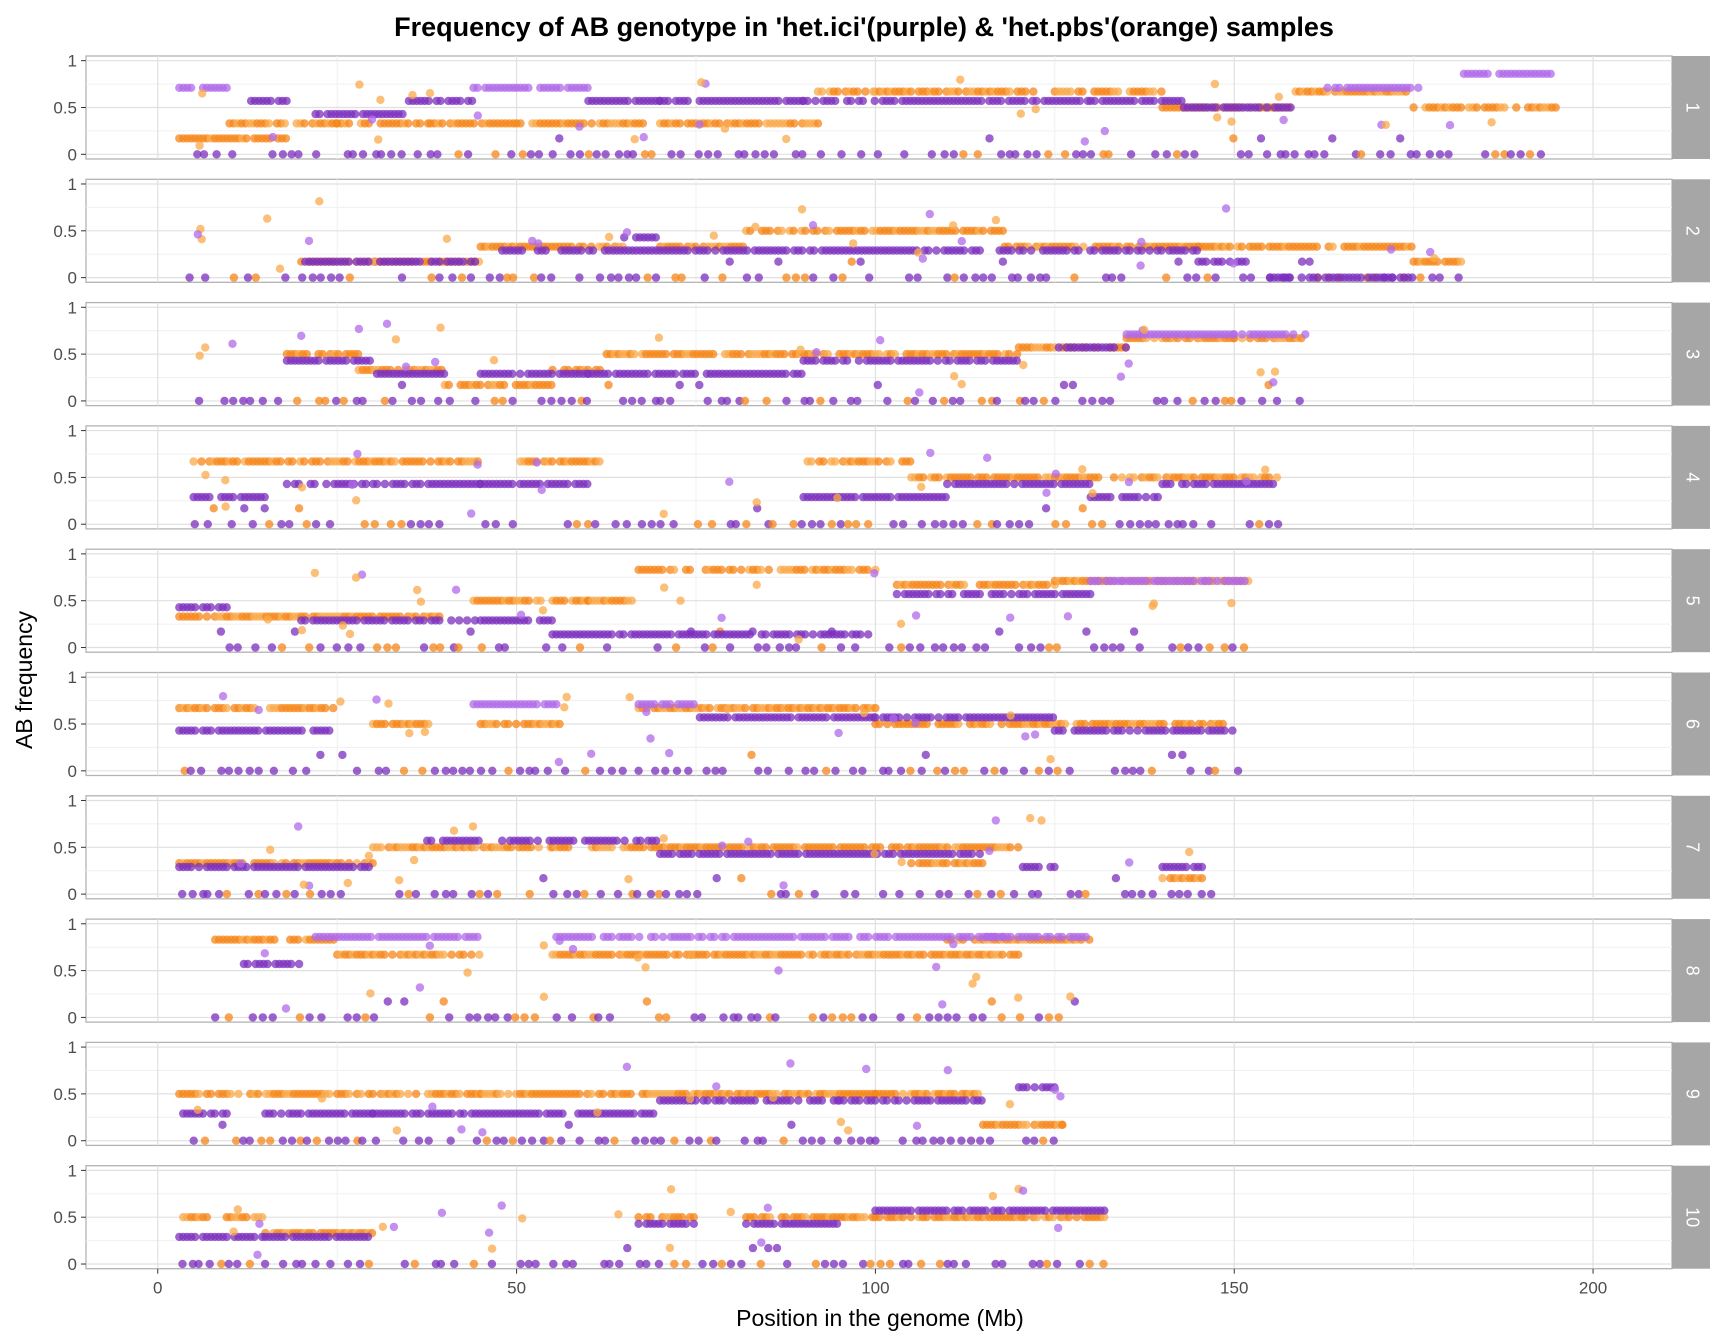 The height and width of the screenshot is (1344, 1728). Describe the element at coordinates (72, 677) in the screenshot. I see `y-tick-label: 1` at that location.